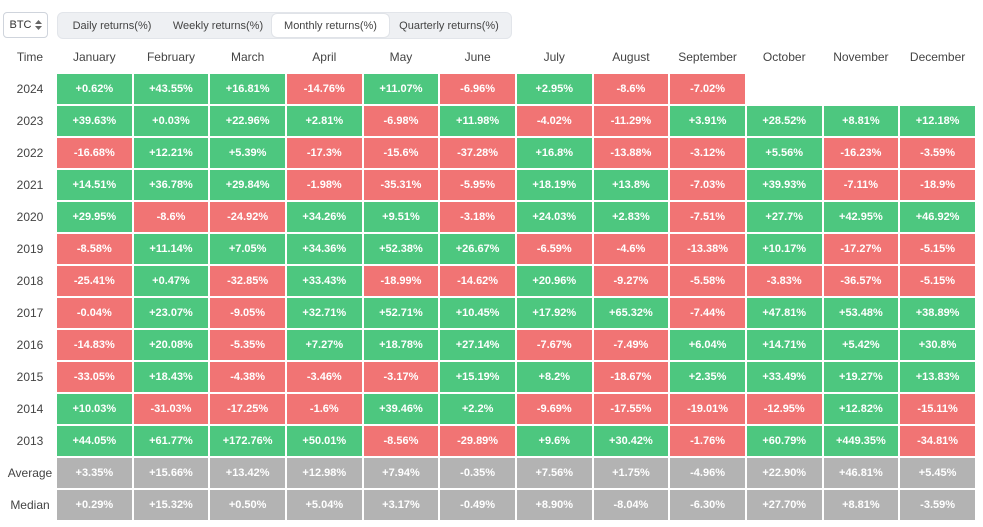  I want to click on return-cell: -16.68%, so click(94, 153).